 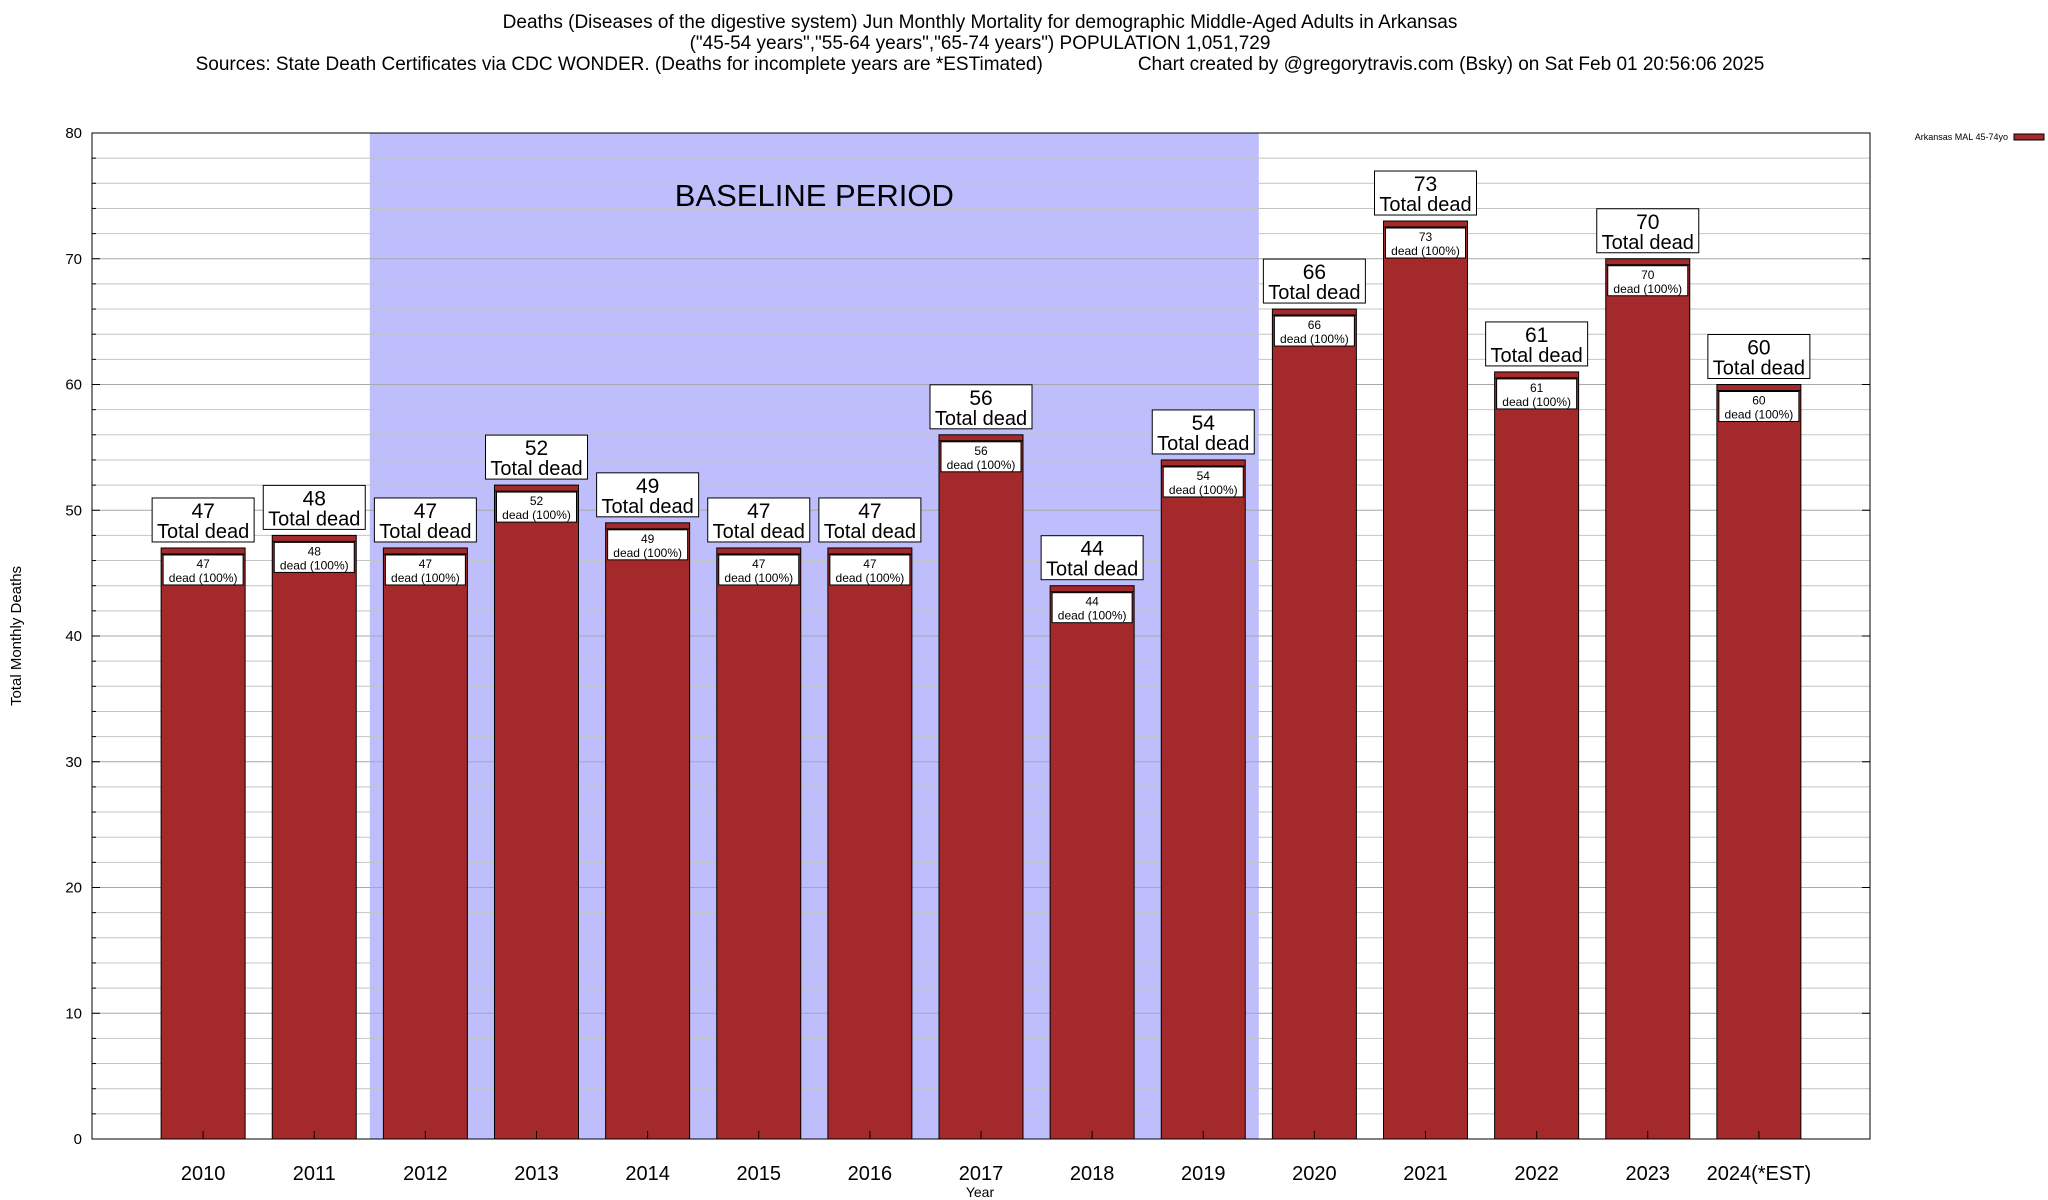 I want to click on inner-value-label: 70, so click(x=1648, y=275).